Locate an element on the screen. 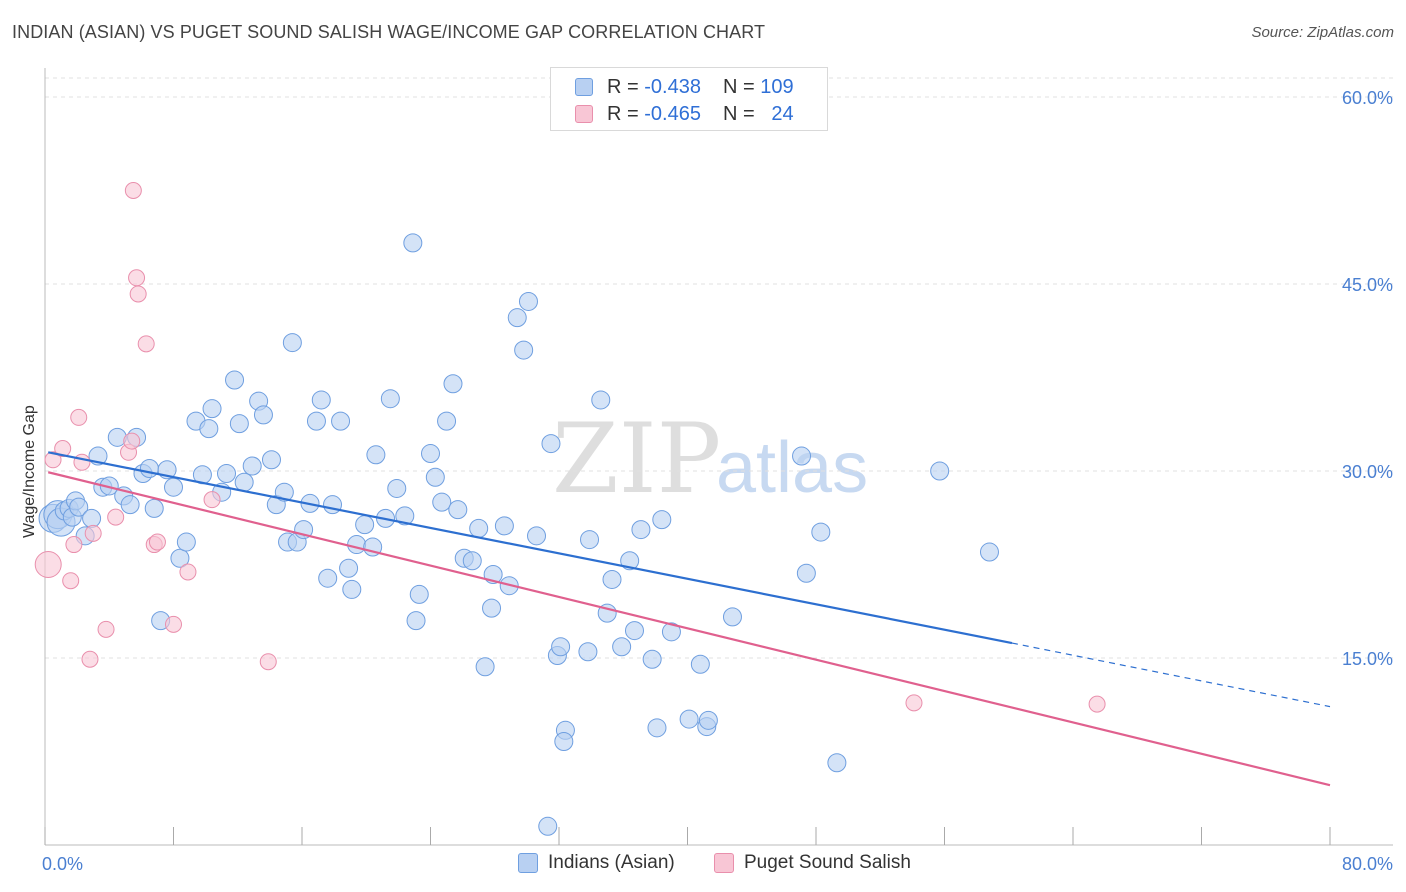  legend-swatch-pink is located at coordinates (584, 114).